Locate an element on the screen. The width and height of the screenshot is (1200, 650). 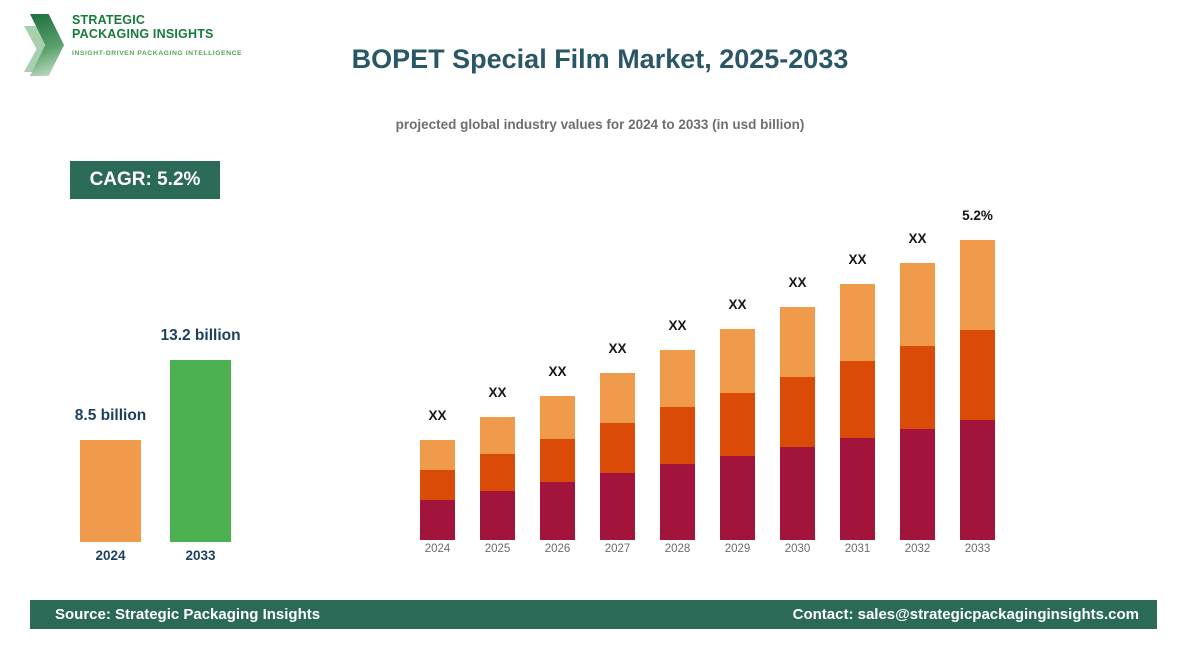
logo-line2: PACKAGING INSIGHTS is located at coordinates (143, 33).